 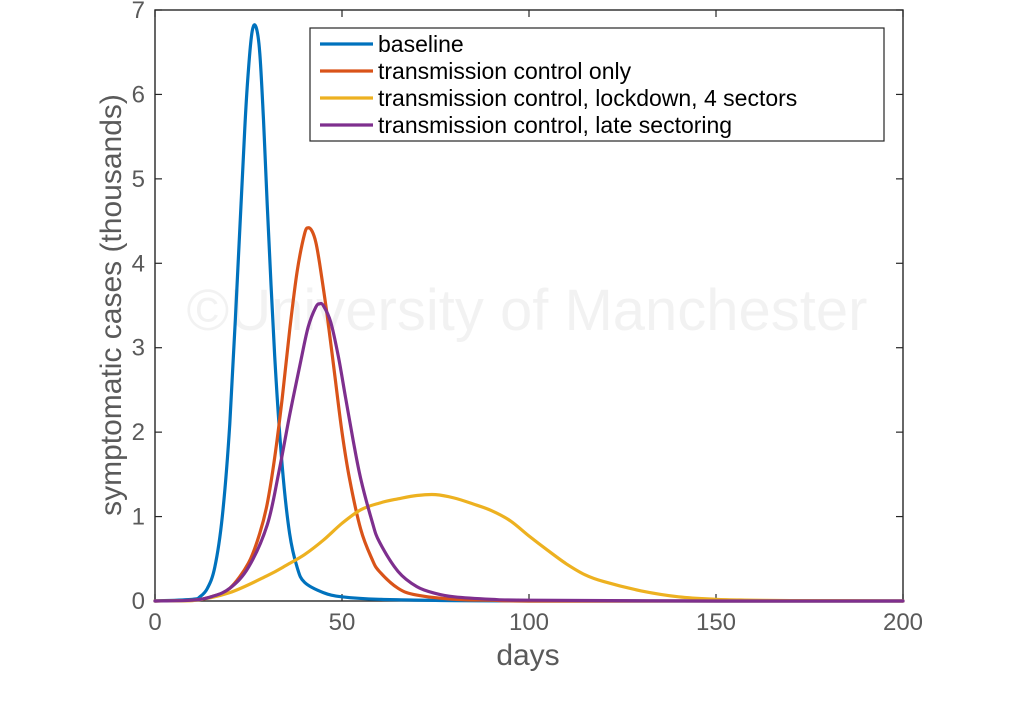 I want to click on x-tick-label: 0, so click(x=154, y=622).